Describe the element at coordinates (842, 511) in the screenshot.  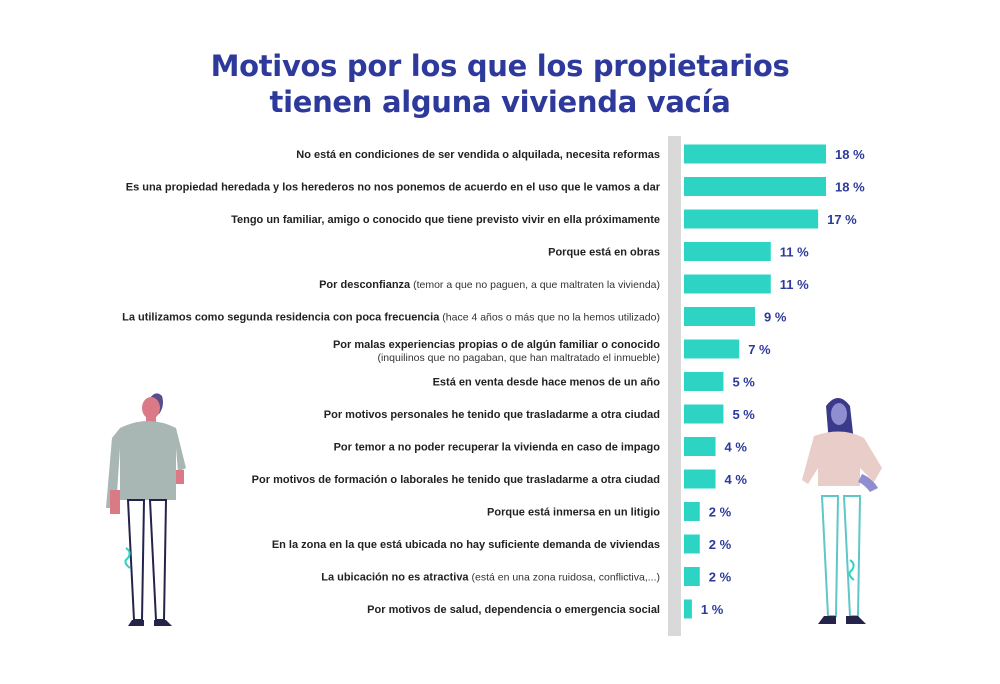
I see `woman-illustration` at that location.